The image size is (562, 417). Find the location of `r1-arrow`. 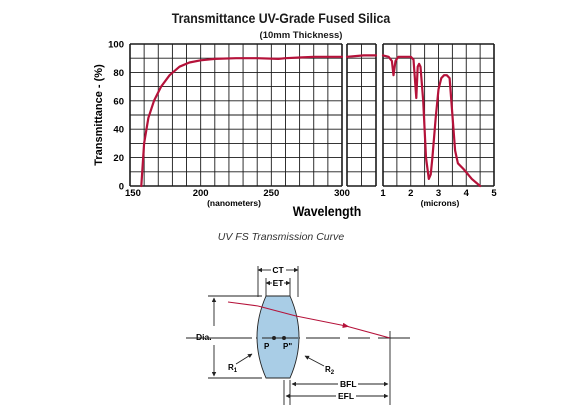

r1-arrow is located at coordinates (244, 359).